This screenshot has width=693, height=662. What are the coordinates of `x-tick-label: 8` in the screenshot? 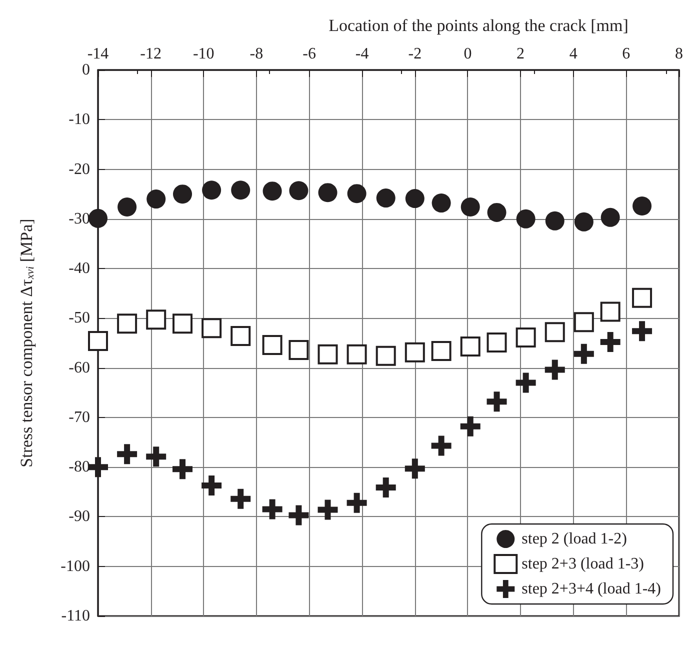 It's located at (679, 54).